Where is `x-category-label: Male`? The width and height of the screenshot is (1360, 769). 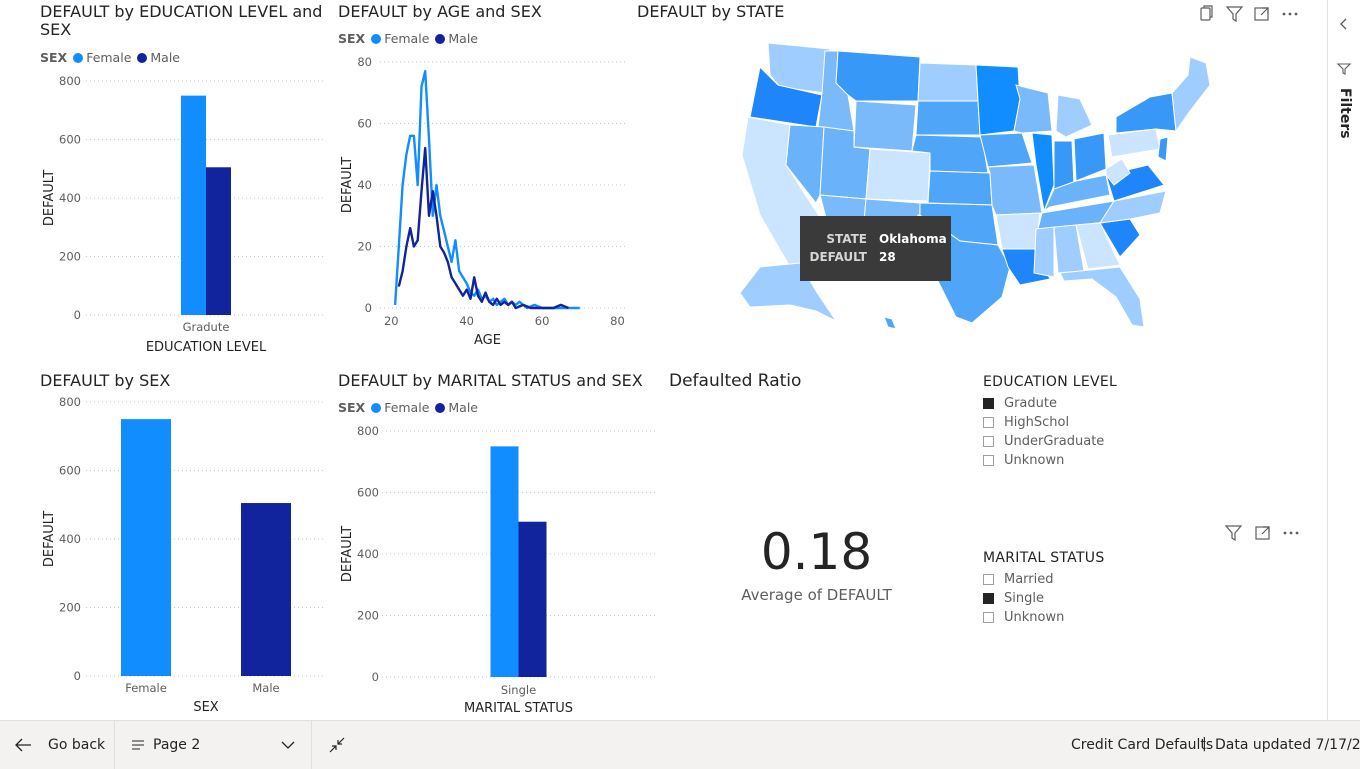 x-category-label: Male is located at coordinates (265, 688).